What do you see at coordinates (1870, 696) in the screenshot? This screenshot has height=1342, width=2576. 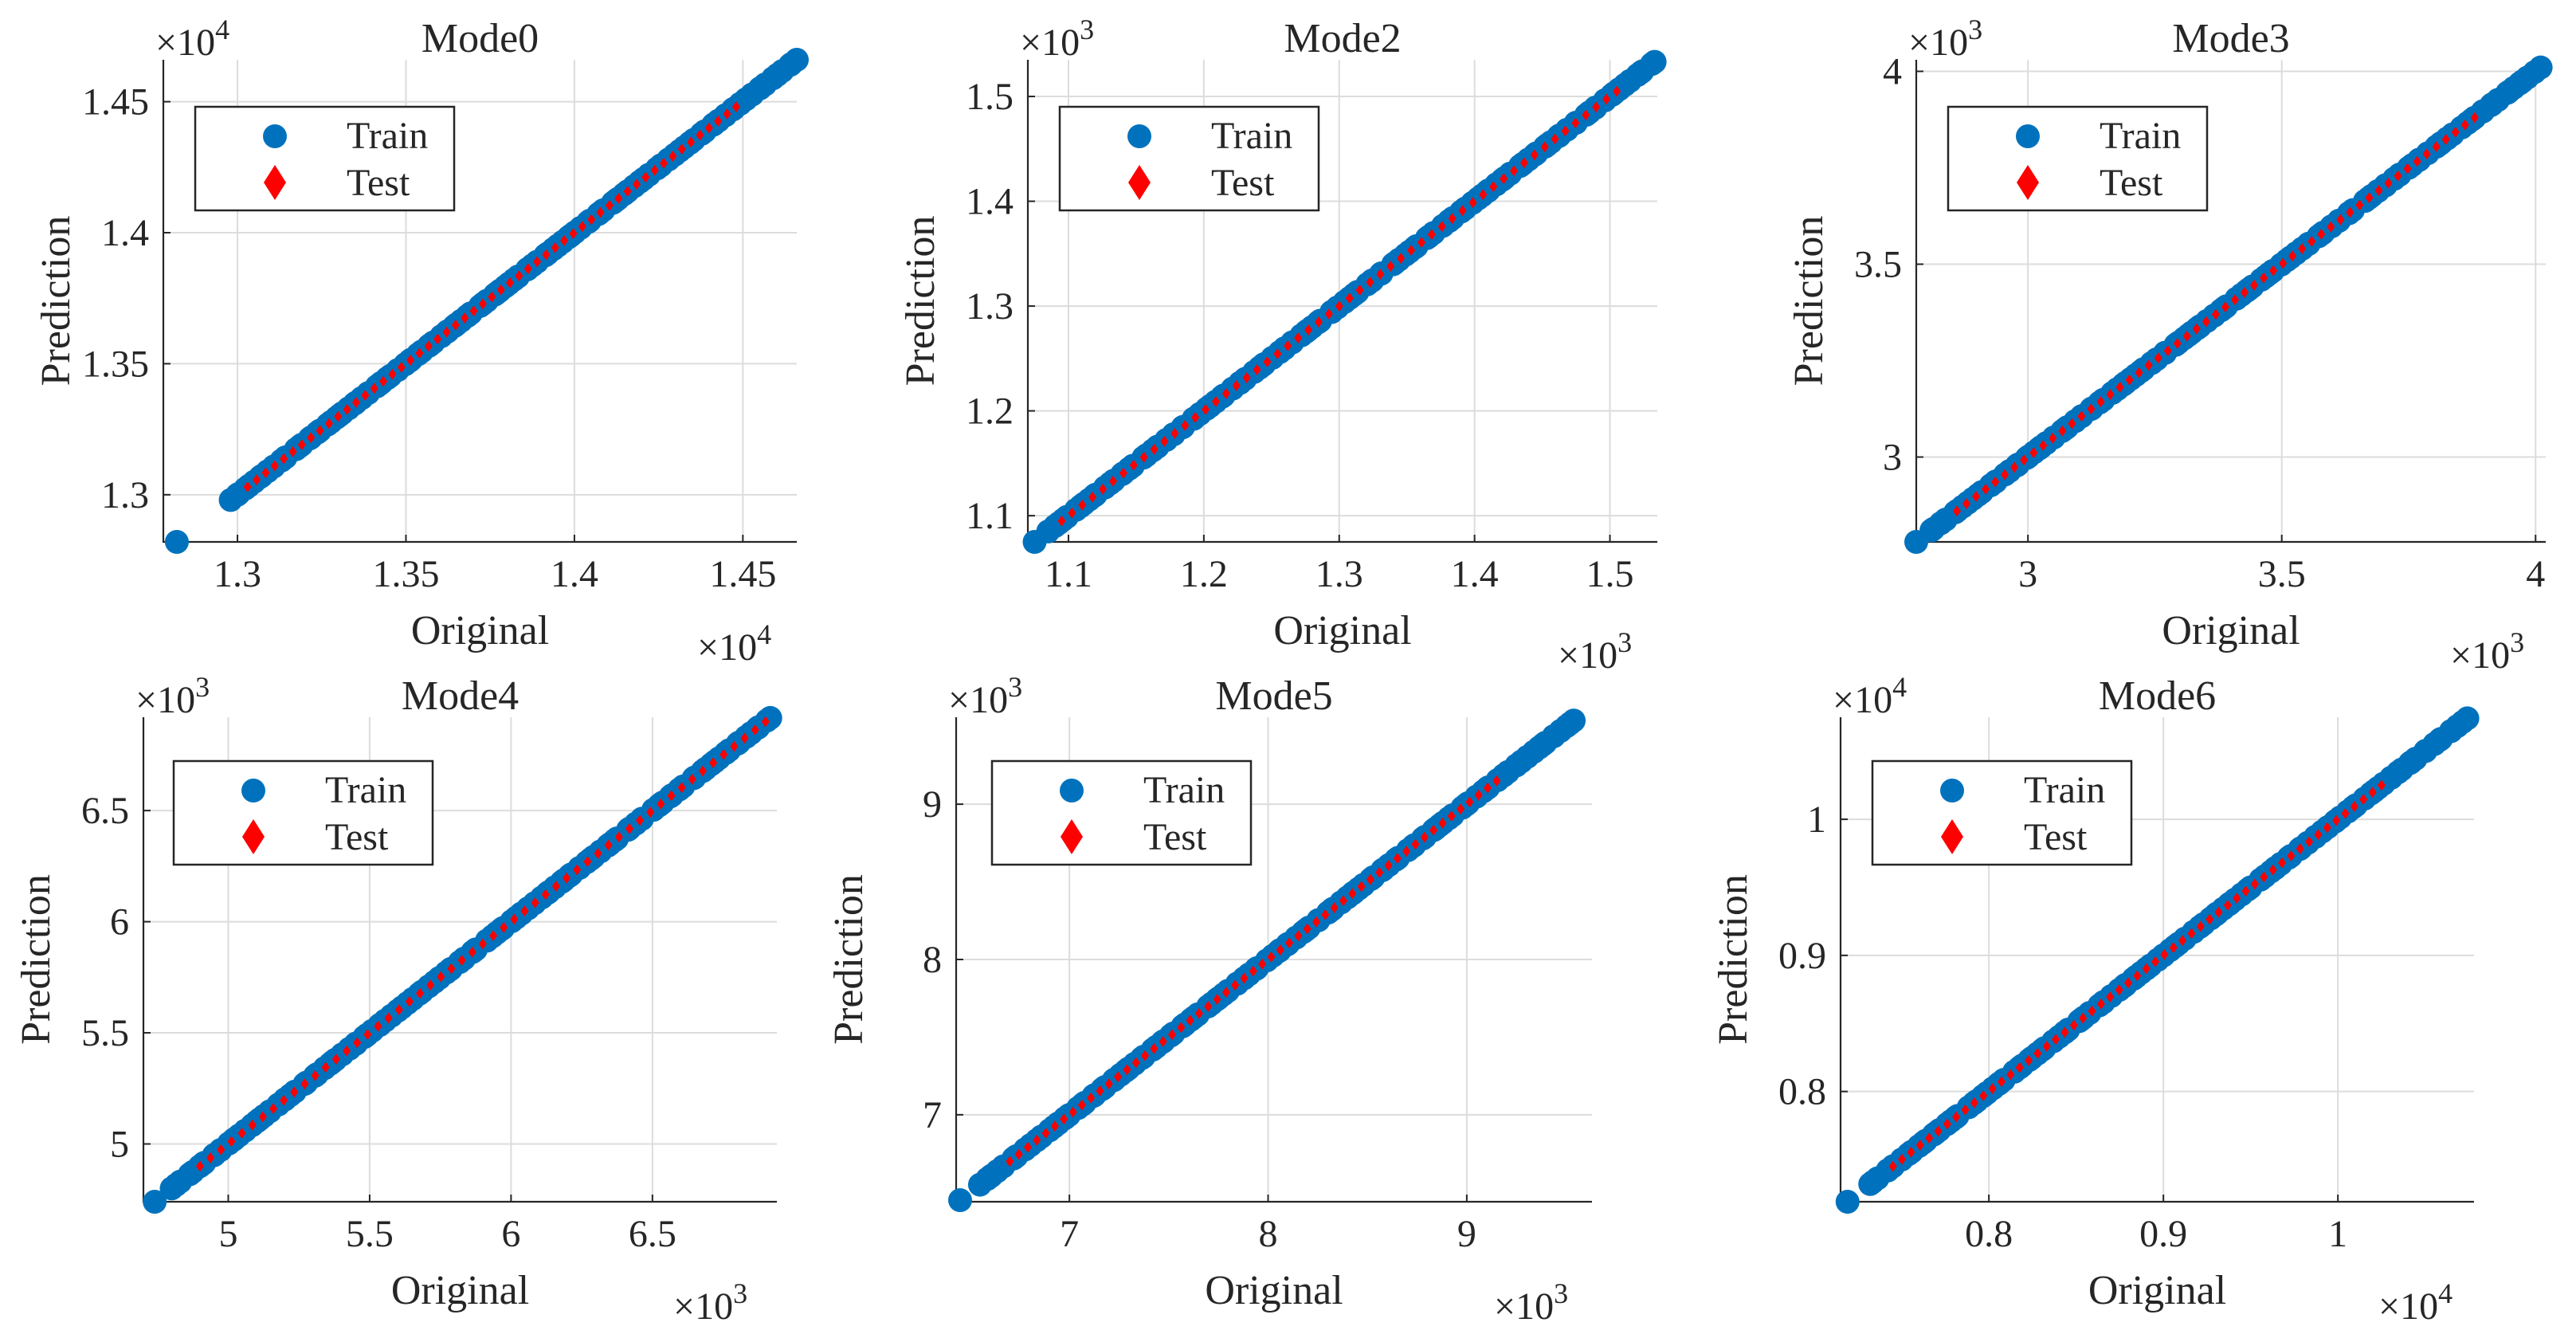 I see `y-exponent-label: ×10⁴` at bounding box center [1870, 696].